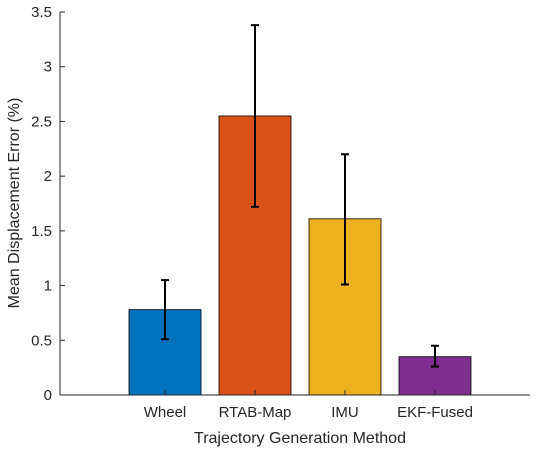 The image size is (550, 452). What do you see at coordinates (41, 340) in the screenshot?
I see `y-tick-label: 0.5` at bounding box center [41, 340].